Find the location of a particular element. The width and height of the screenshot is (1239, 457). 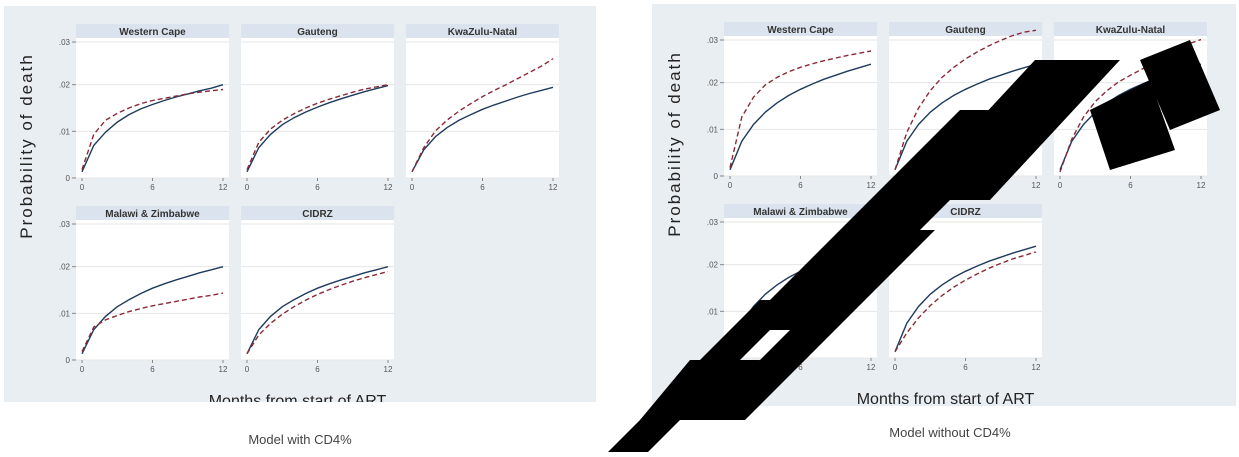

caption-without-cd4: Model without CD4% is located at coordinates (950, 432).